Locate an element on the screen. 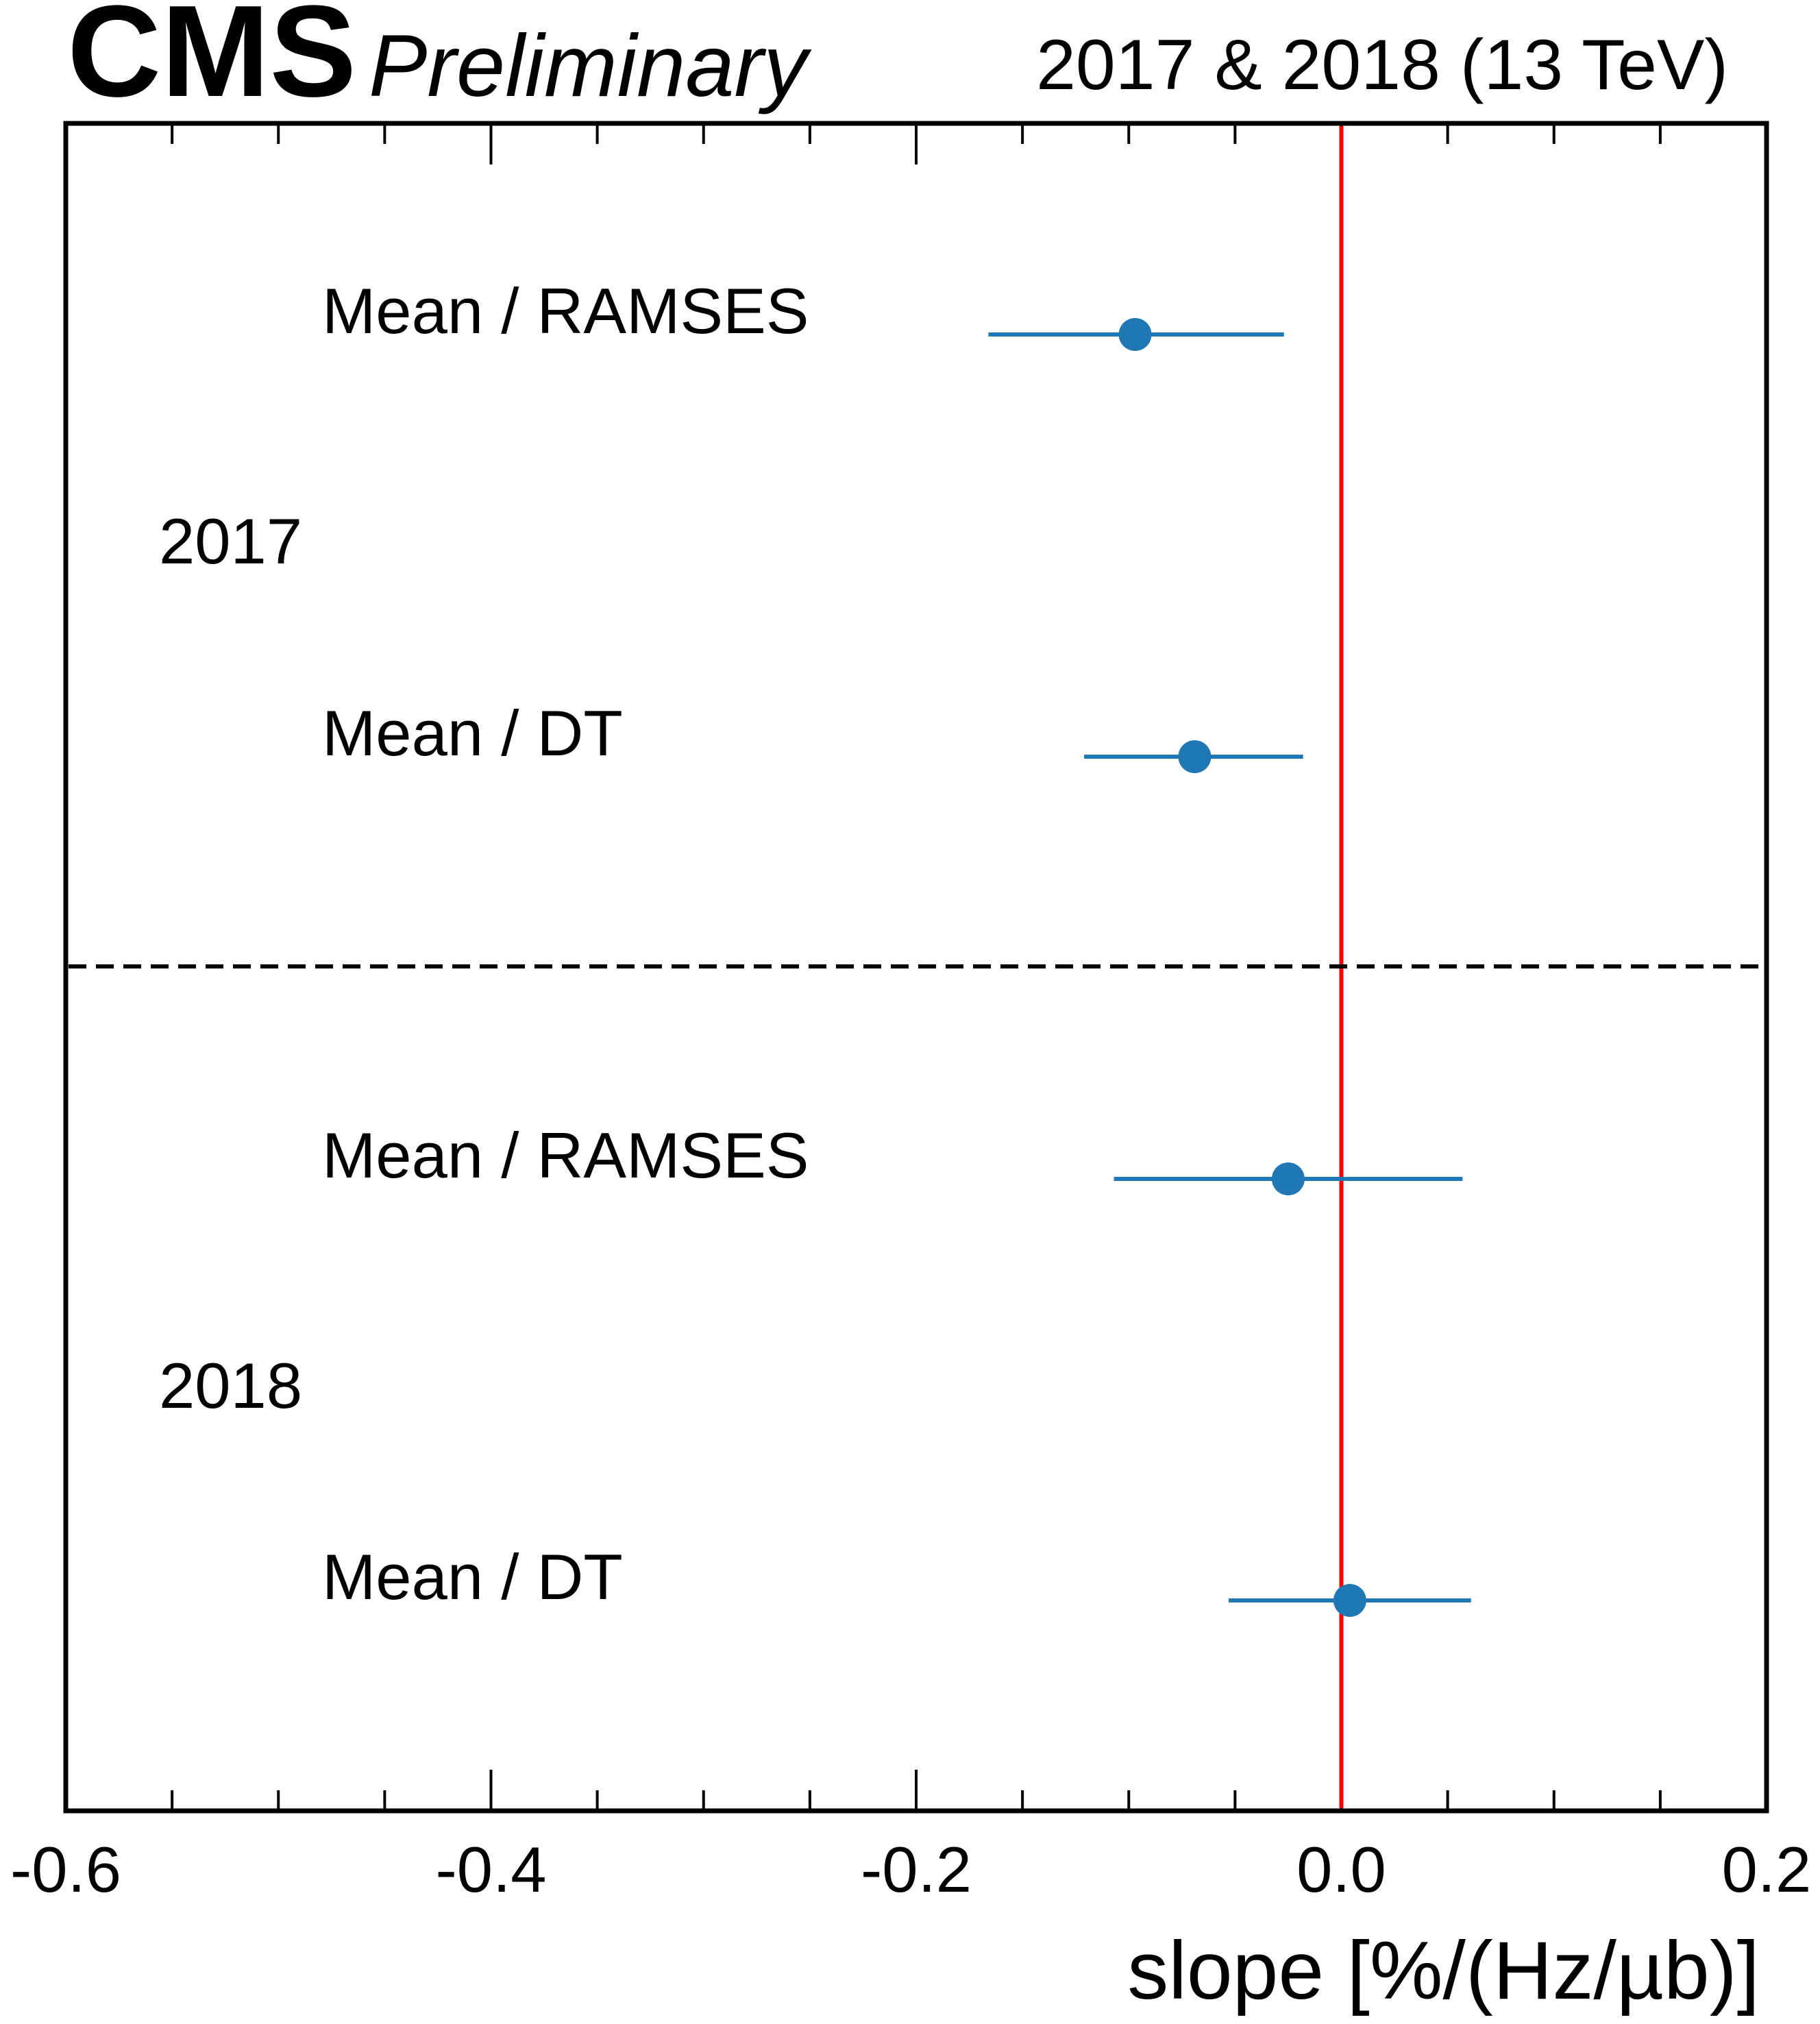  group-label-2017: 2017 is located at coordinates (230, 541).